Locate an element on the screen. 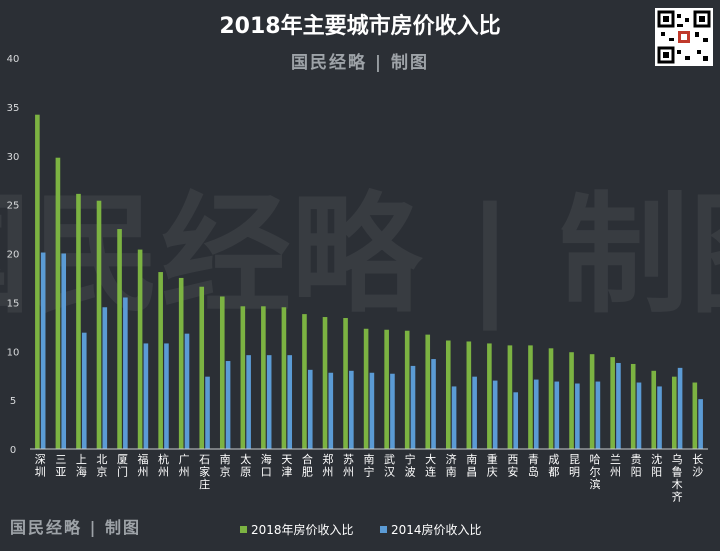 Image resolution: width=720 pixels, height=551 pixels. x-tick-label: 深圳 is located at coordinates (40, 466).